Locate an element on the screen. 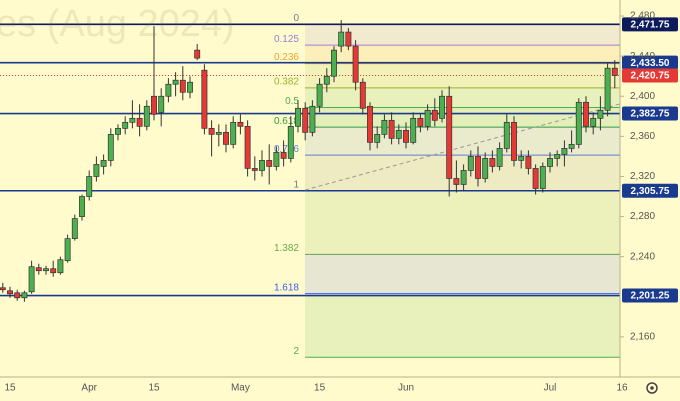 The width and height of the screenshot is (680, 401). price-label: 2,471.75 is located at coordinates (650, 24).